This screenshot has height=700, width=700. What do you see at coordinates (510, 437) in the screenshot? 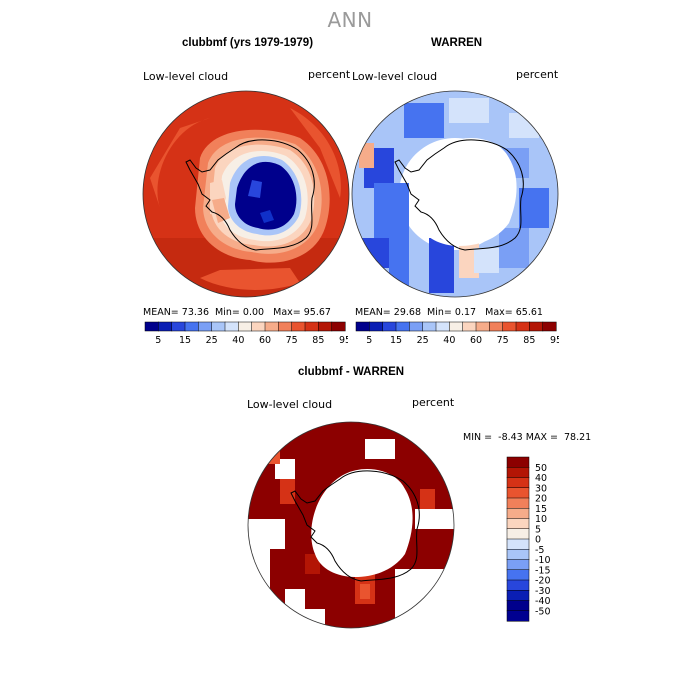
I see `panel3-min-value: -8.43` at bounding box center [510, 437].